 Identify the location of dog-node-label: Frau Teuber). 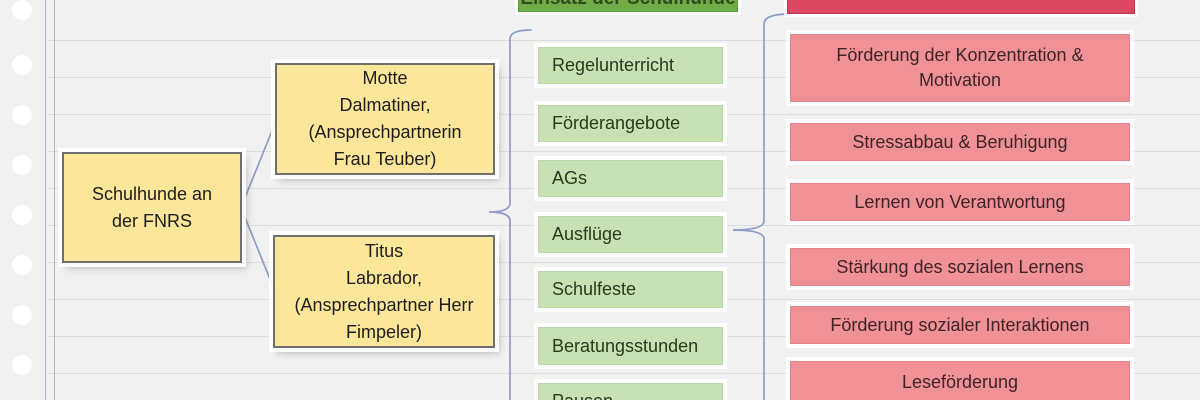
(385, 159).